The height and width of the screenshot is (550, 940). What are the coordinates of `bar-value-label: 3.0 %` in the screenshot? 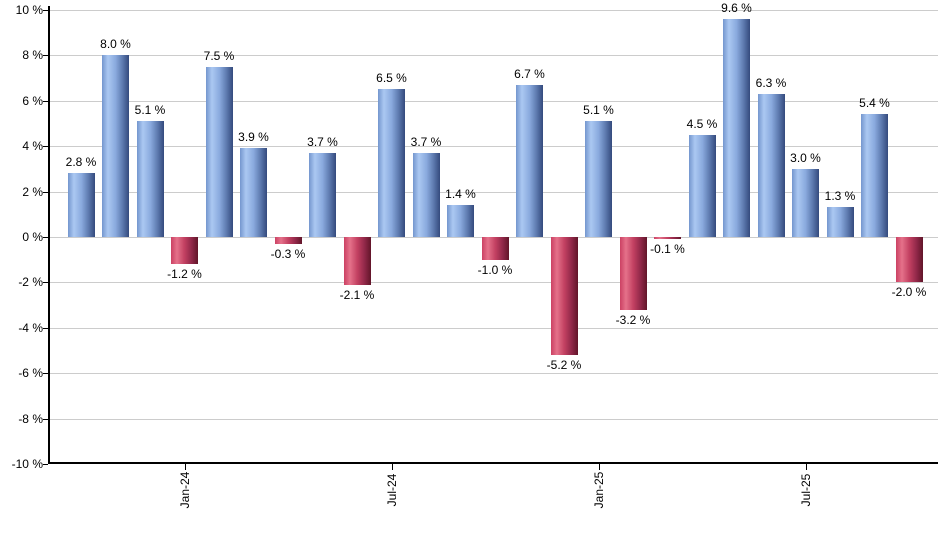 It's located at (805, 157).